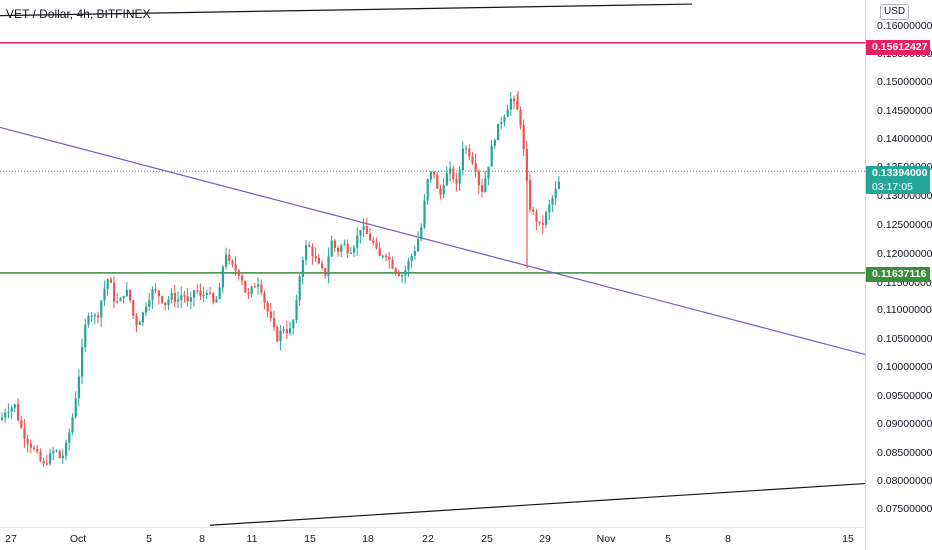 The height and width of the screenshot is (550, 932). I want to click on resistance-price-value: 0.15612427, so click(900, 47).